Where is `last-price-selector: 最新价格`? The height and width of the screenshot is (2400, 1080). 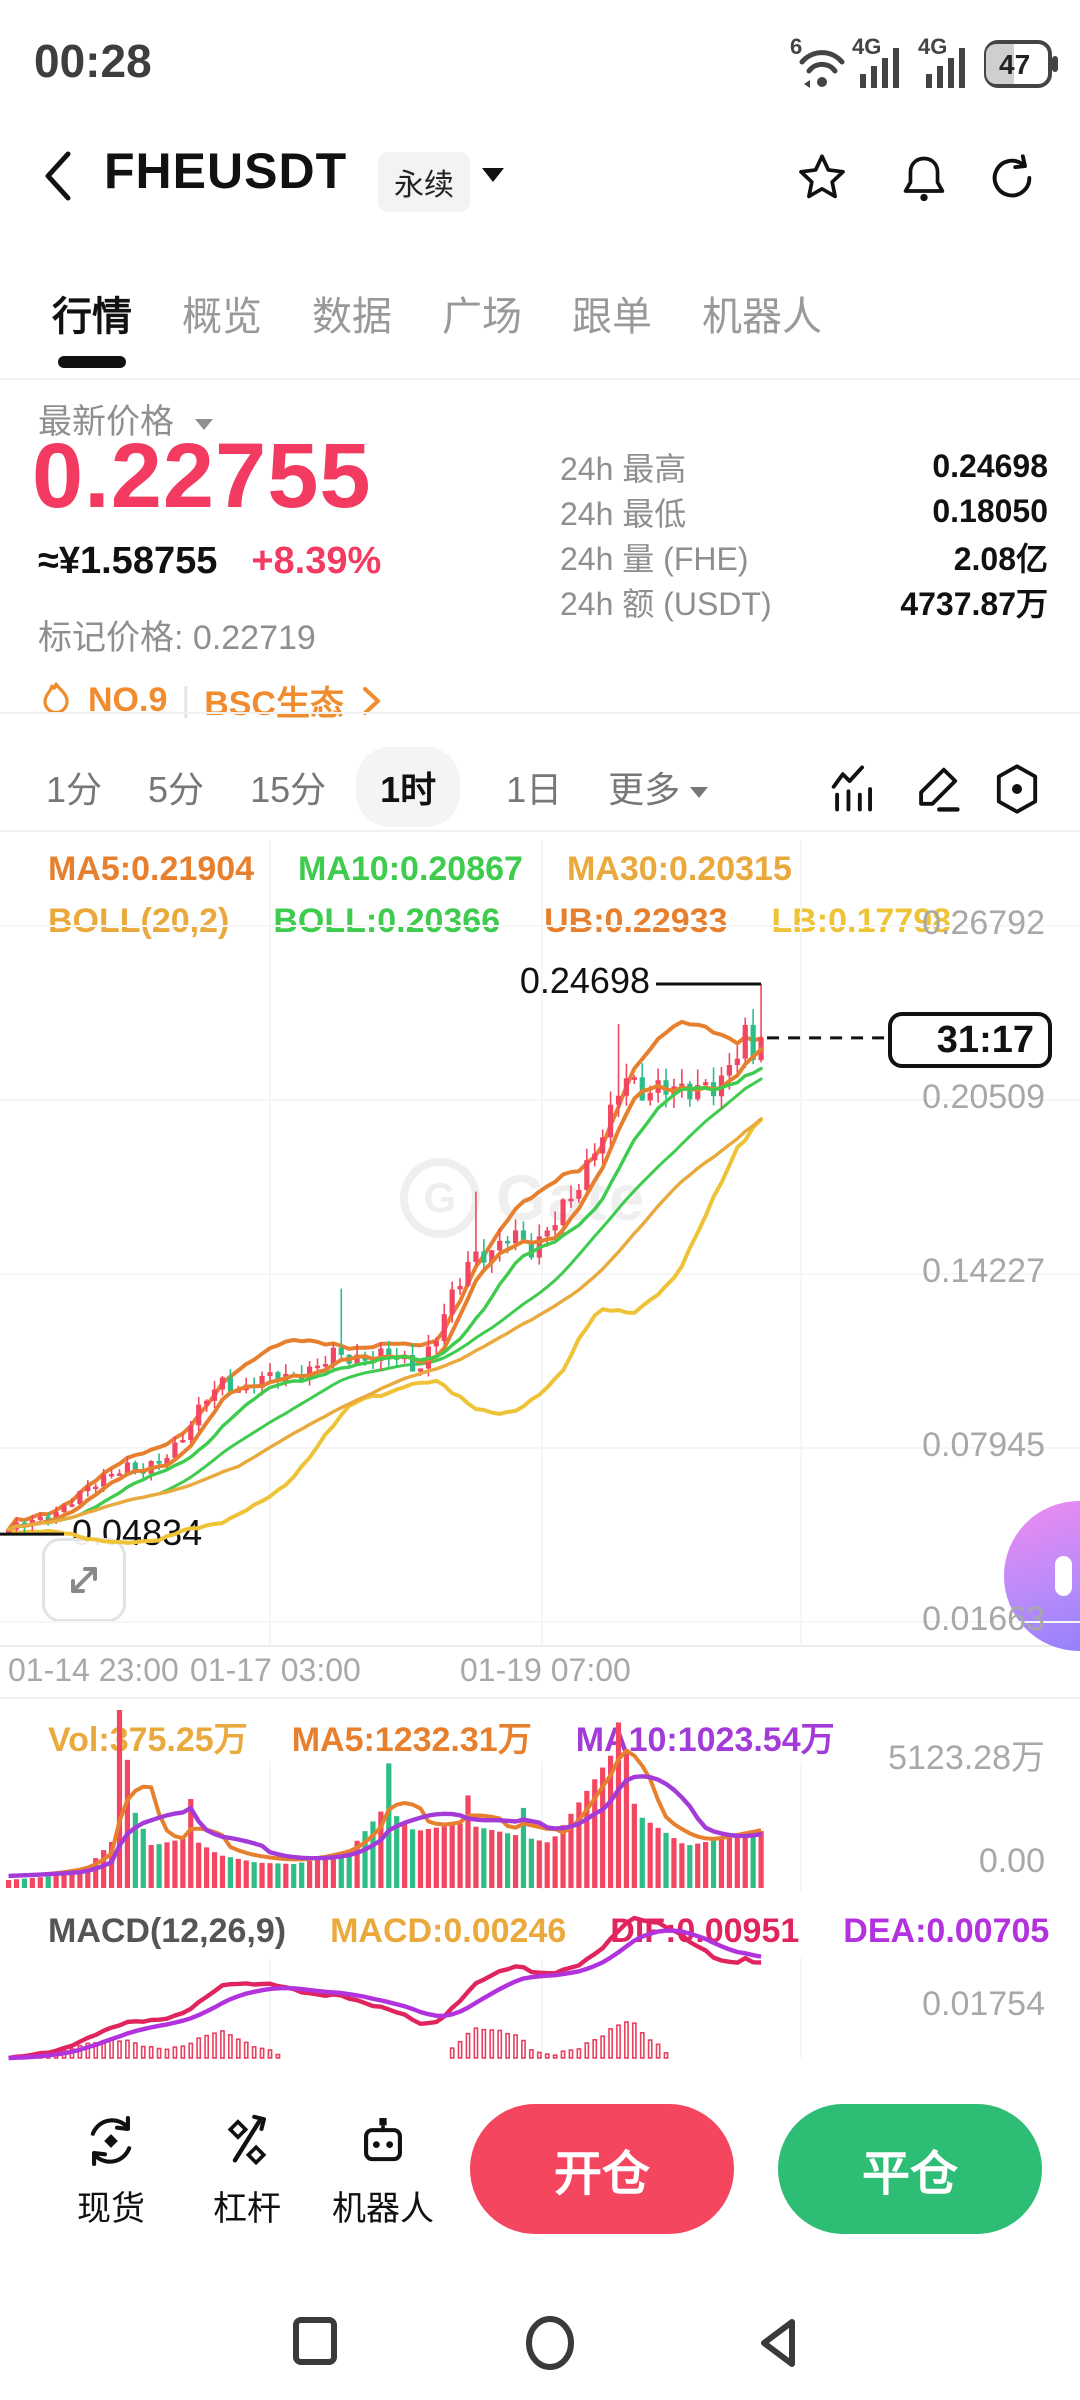 last-price-selector: 最新价格 is located at coordinates (126, 418).